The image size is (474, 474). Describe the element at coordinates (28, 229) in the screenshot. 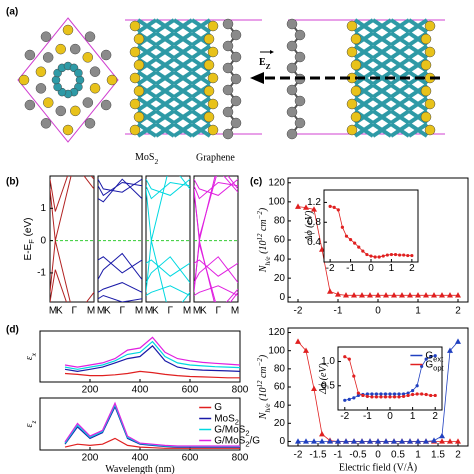

I see `y-axis-label-part: (eV)` at that location.